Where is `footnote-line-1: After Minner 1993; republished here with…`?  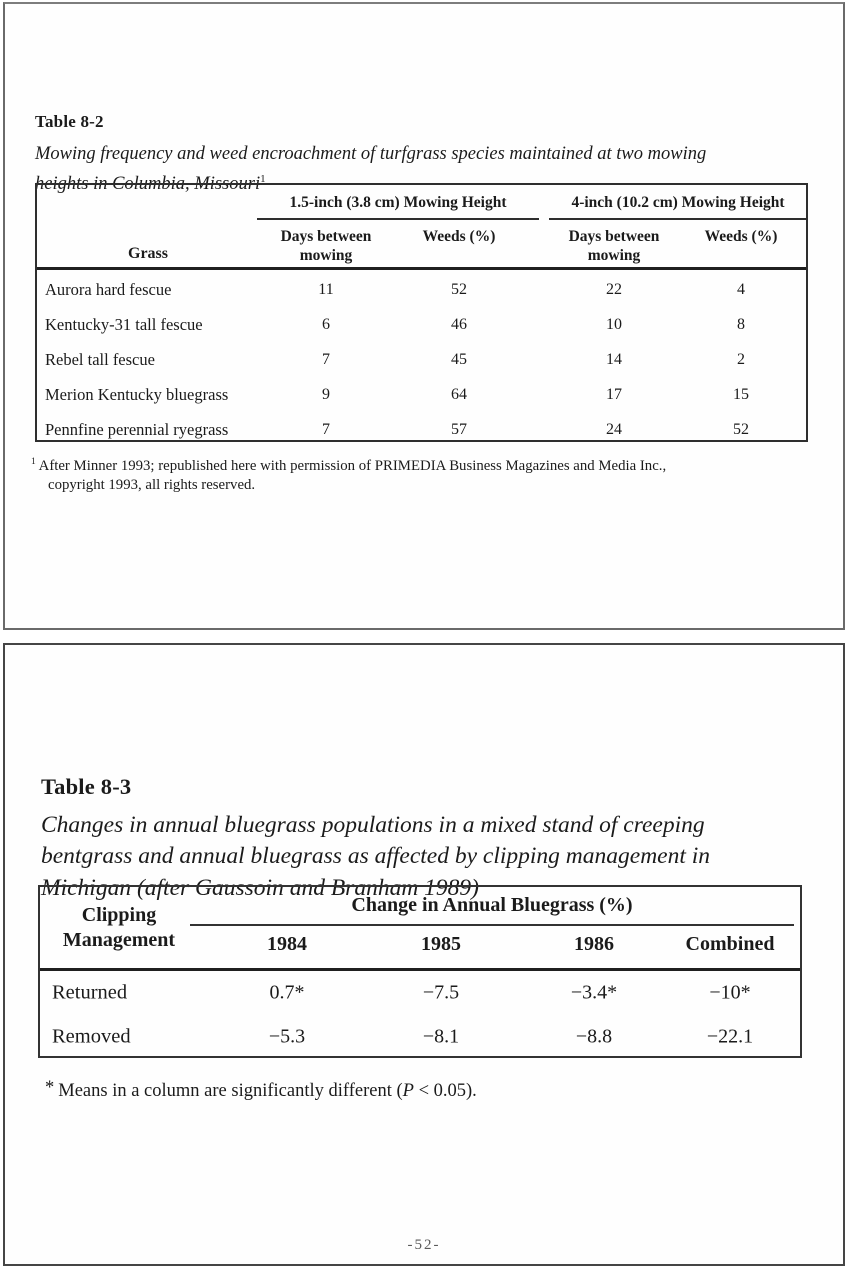
footnote-line-1: After Minner 1993; republished here with… is located at coordinates (352, 465).